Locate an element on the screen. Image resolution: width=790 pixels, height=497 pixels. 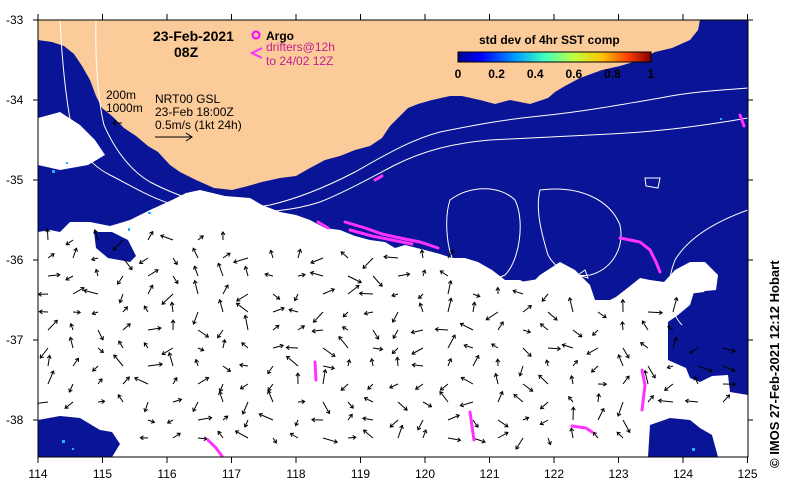
colorbar-tick: 0.4 is located at coordinates (535, 74).